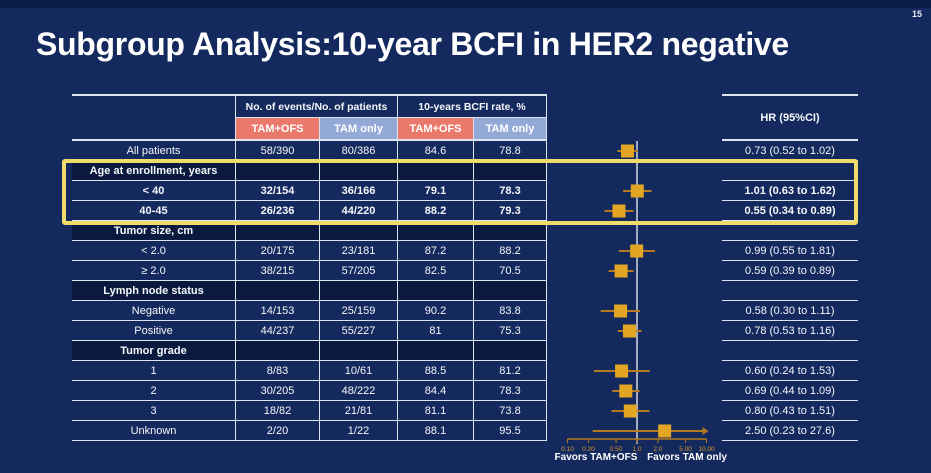 The height and width of the screenshot is (473, 931). What do you see at coordinates (465, 4) in the screenshot?
I see `top-edge-strip` at bounding box center [465, 4].